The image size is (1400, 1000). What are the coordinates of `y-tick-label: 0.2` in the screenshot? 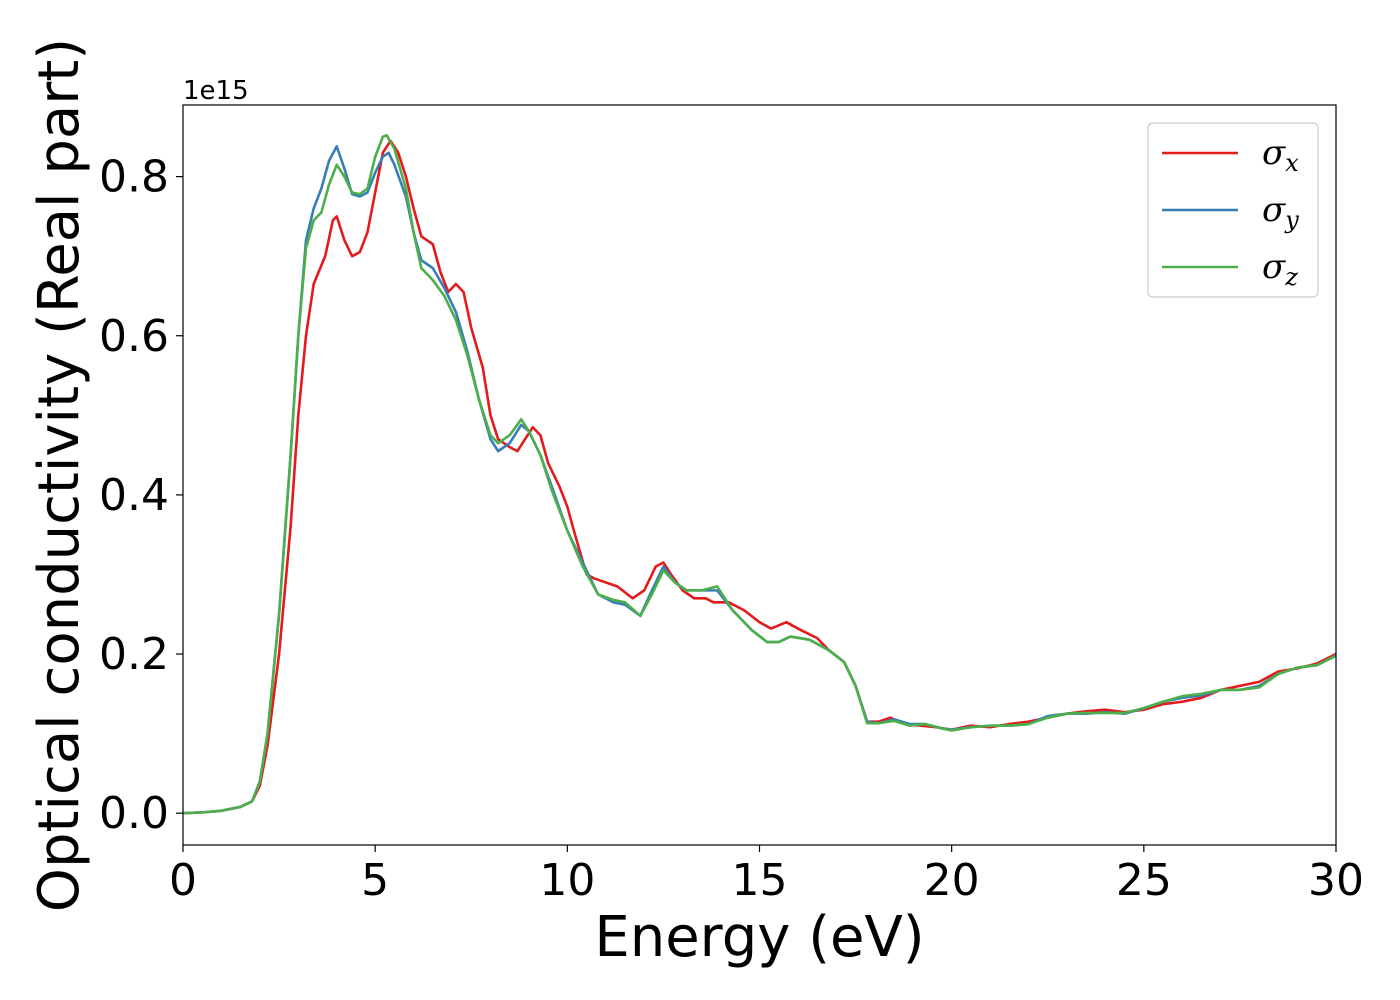 It's located at (134, 654).